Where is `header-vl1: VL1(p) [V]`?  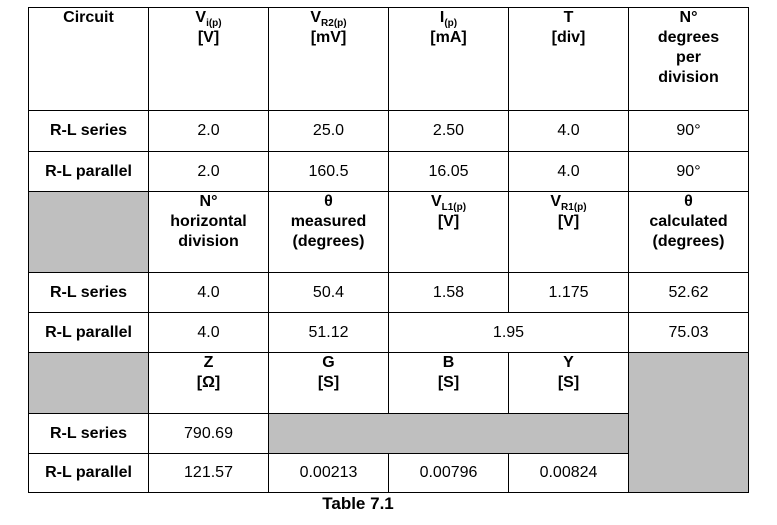 header-vl1: VL1(p) [V] is located at coordinates (448, 232).